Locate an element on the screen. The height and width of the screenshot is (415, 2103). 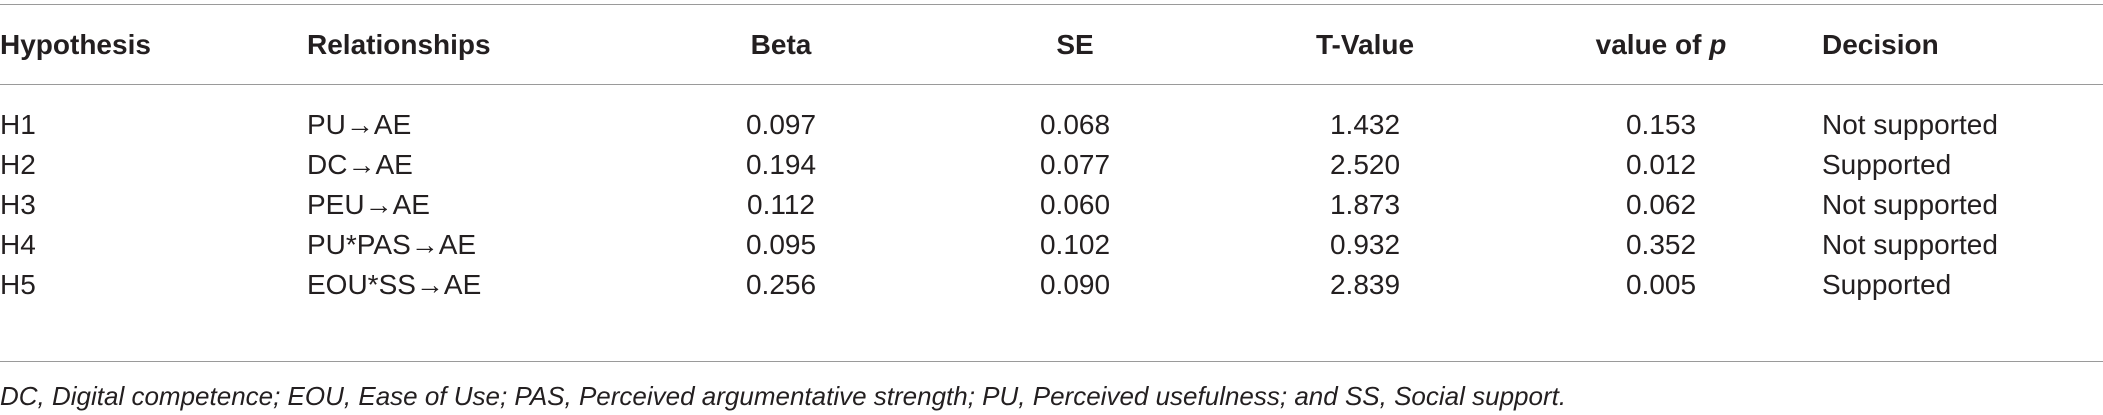
header-t-value: T-Value is located at coordinates (1365, 44).